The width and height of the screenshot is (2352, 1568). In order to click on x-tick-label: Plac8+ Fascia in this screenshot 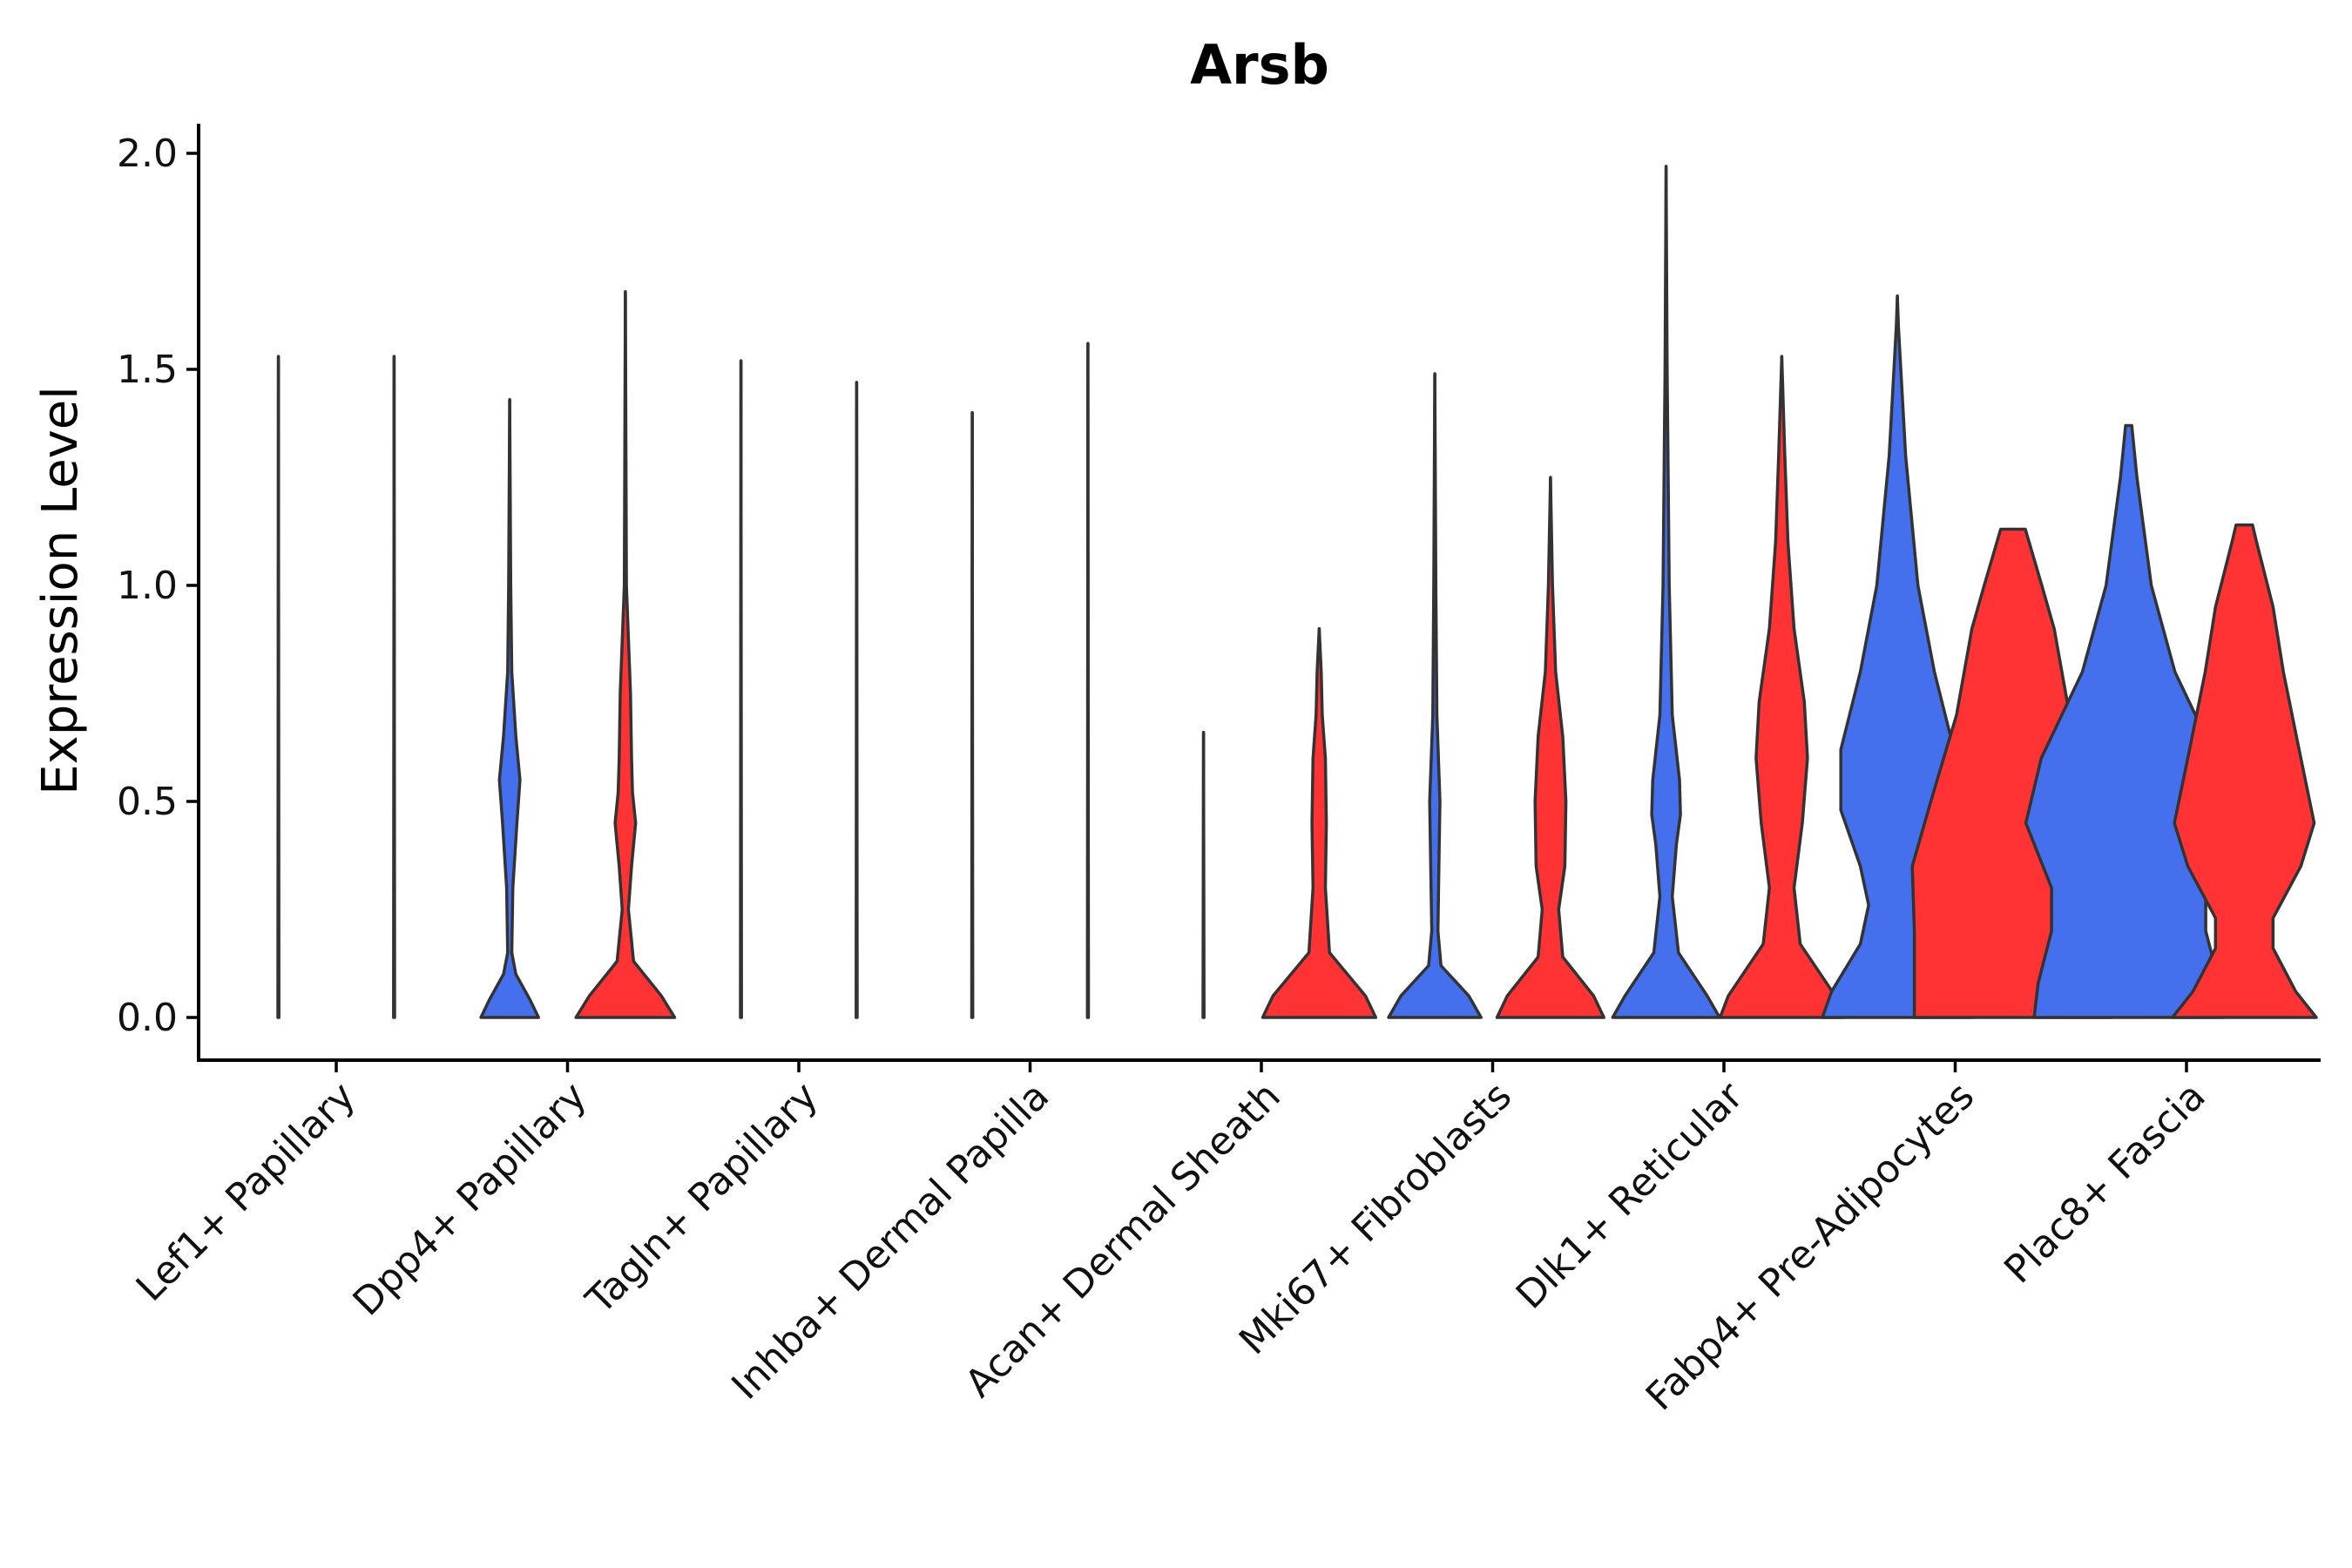, I will do `click(2105, 1183)`.